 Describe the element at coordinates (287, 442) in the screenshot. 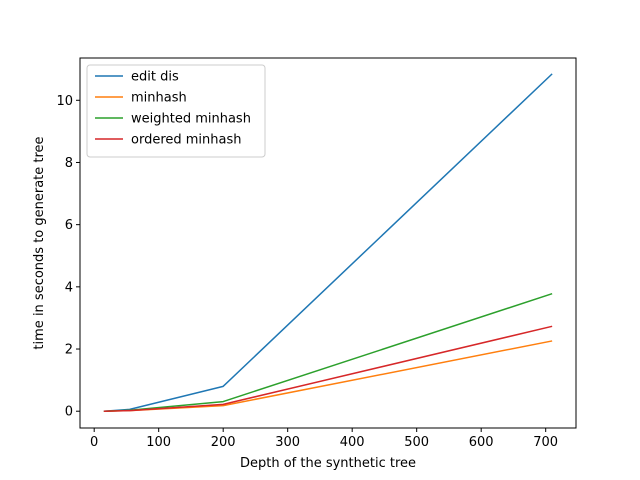

I see `x-tick-label-3: 300` at that location.